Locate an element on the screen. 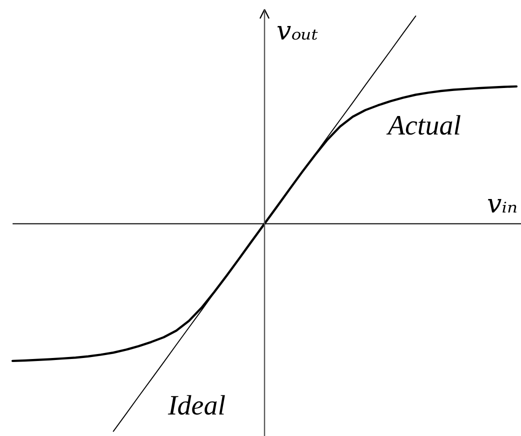  y-axis-title: vₒᵤₜ is located at coordinates (297, 31).